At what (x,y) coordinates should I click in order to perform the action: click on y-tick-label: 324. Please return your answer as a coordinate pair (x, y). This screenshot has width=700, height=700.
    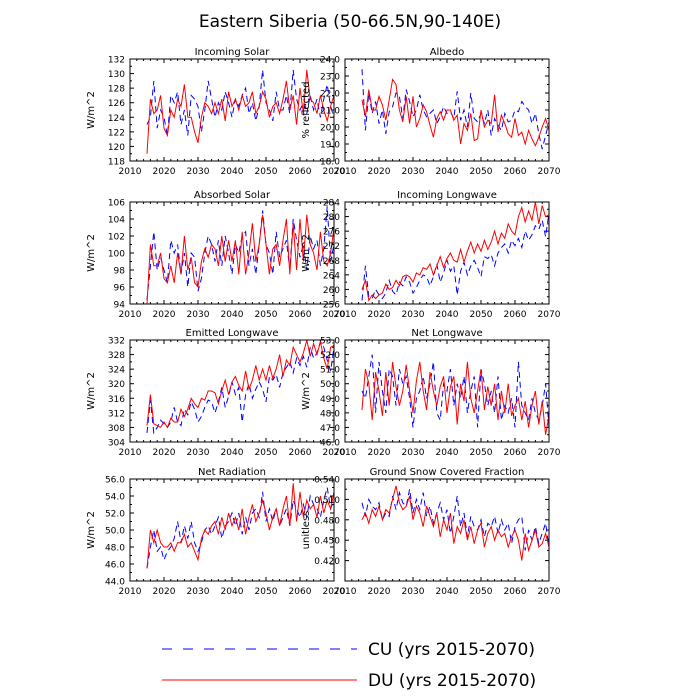
    Looking at the image, I should click on (116, 371).